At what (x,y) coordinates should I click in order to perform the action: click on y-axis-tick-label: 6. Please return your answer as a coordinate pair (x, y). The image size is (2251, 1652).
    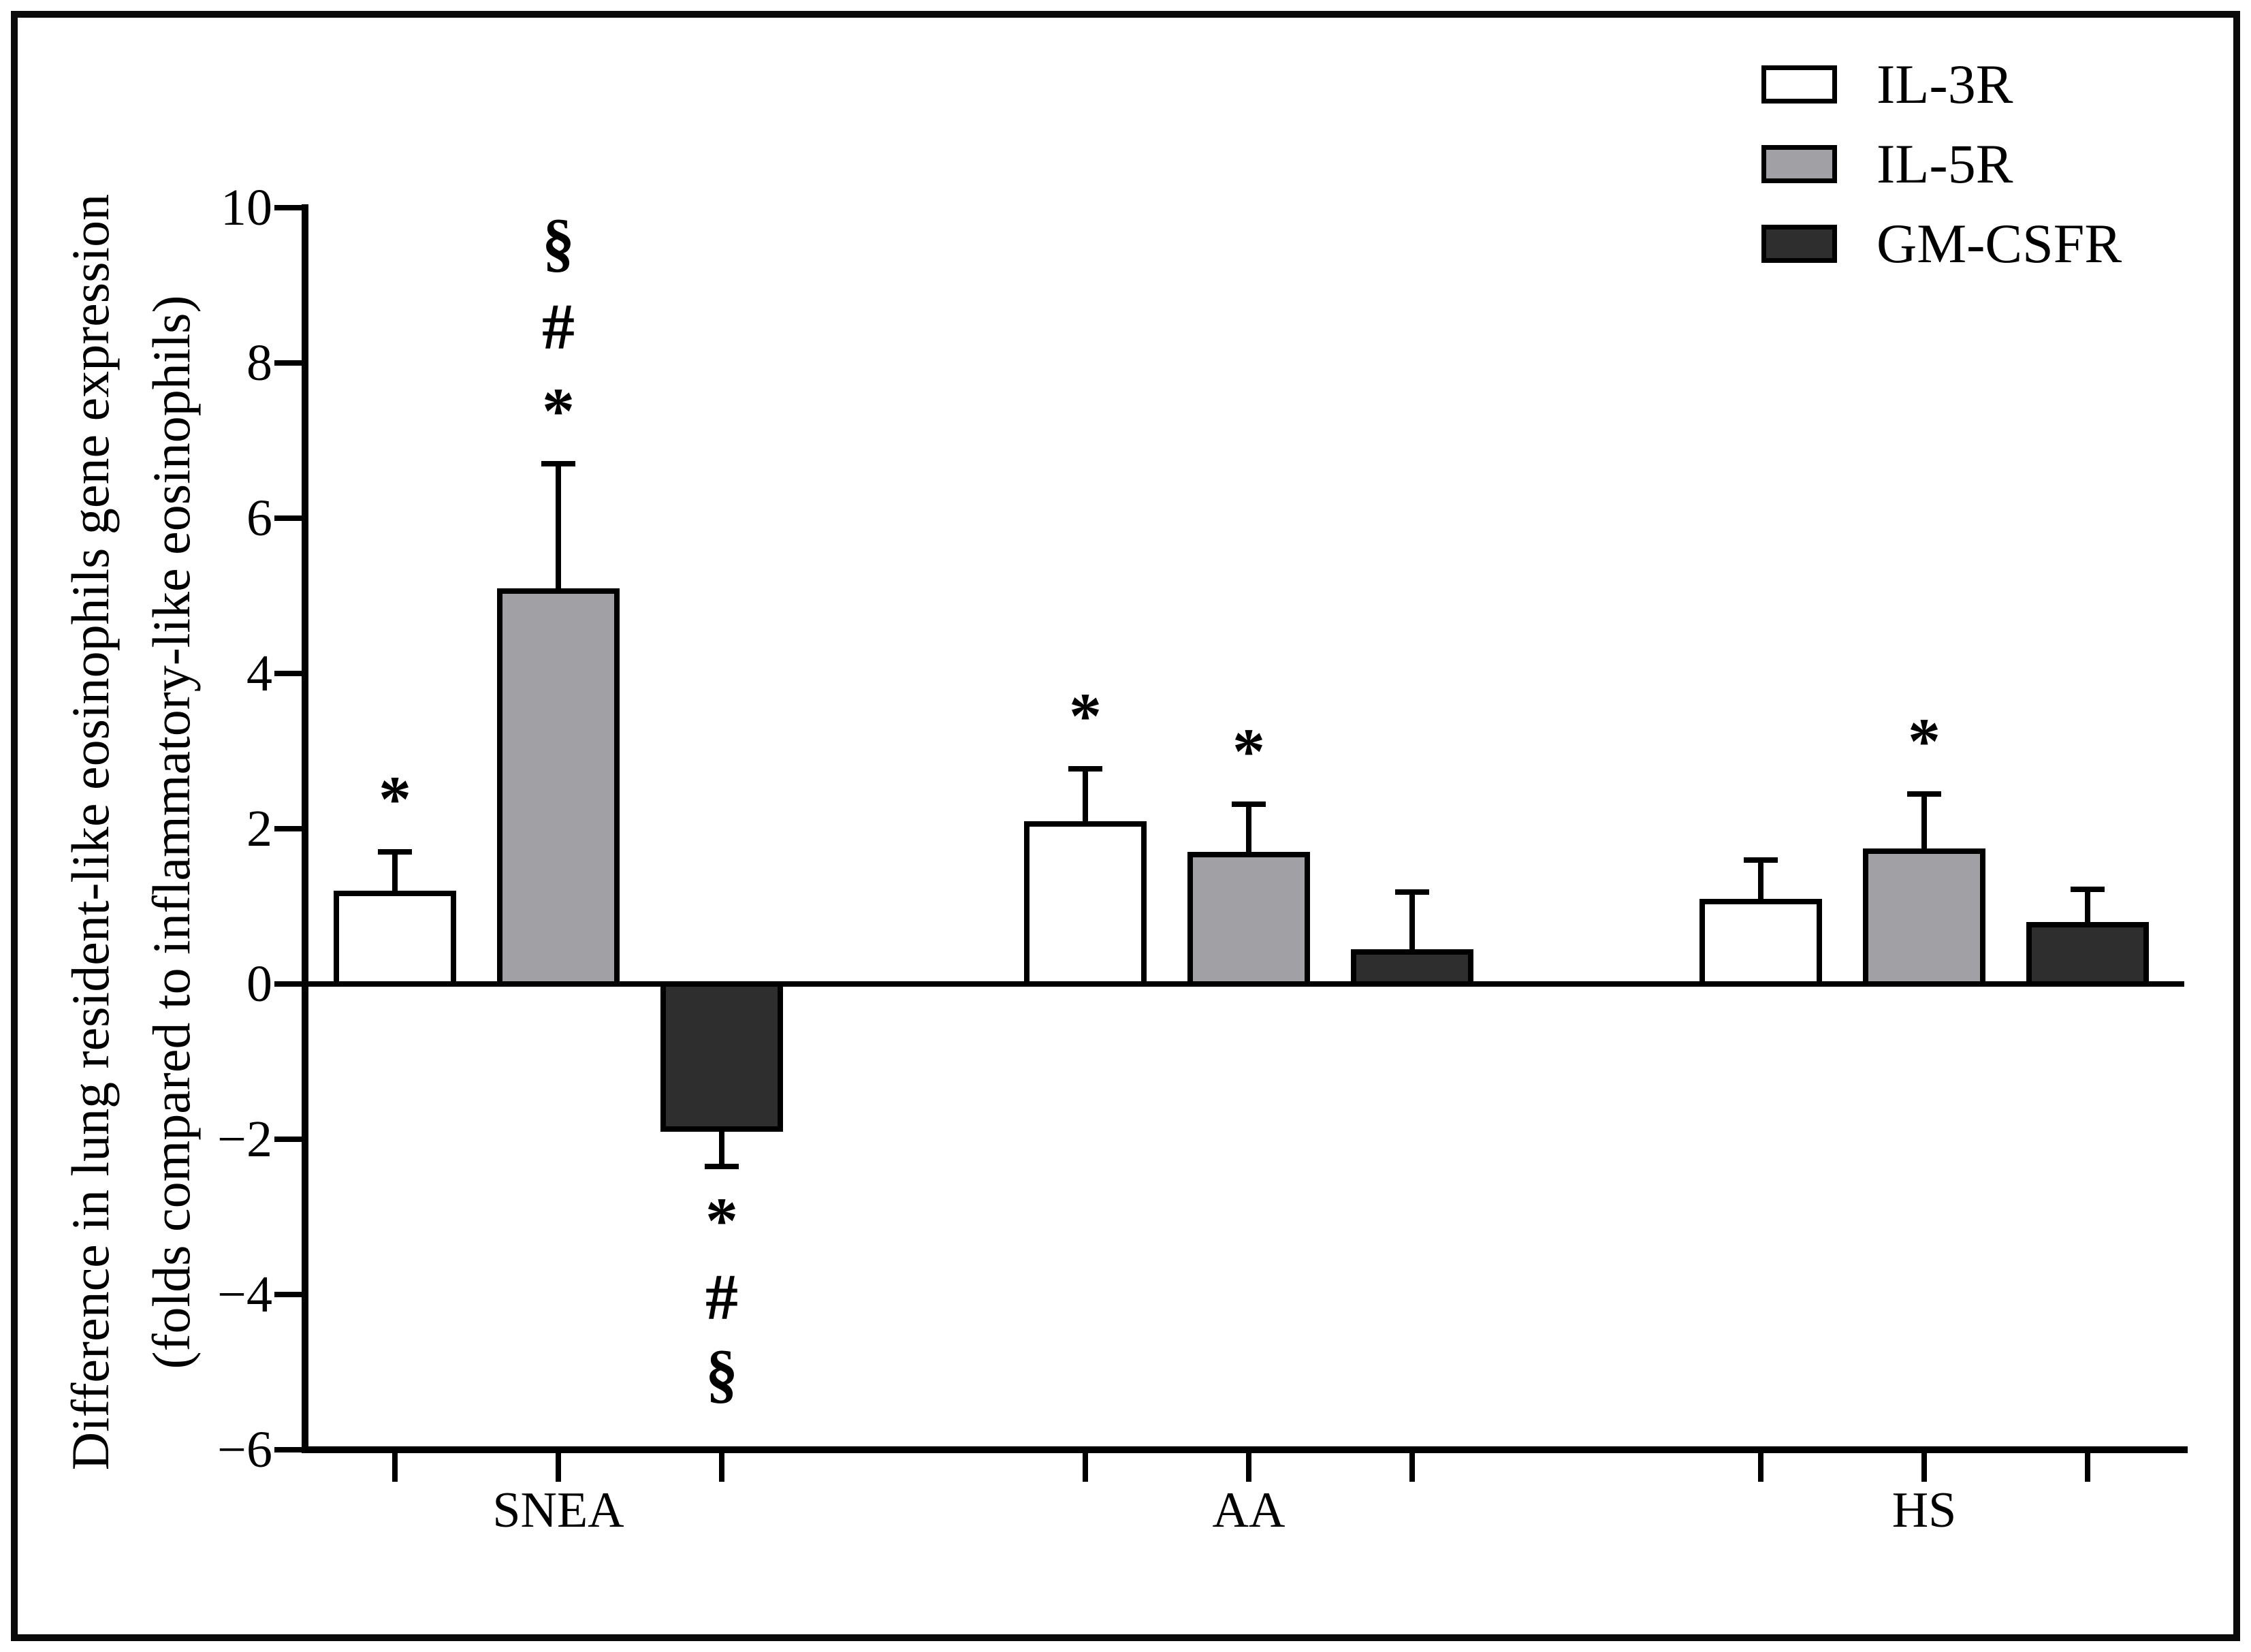
    Looking at the image, I should click on (259, 518).